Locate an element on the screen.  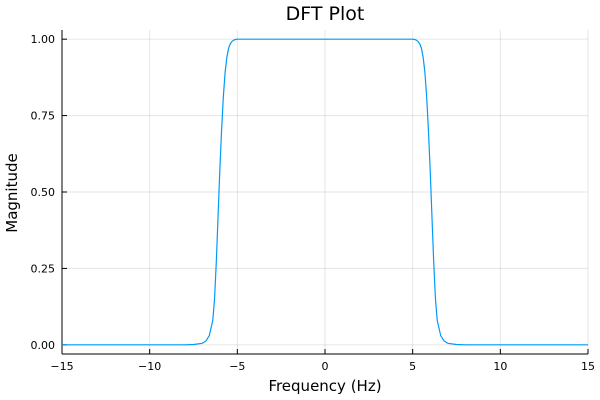
y-tick-label: 1.00 is located at coordinates (43, 39).